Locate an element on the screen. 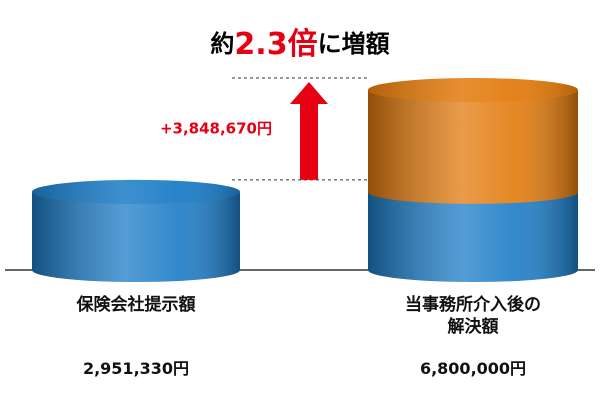  total-label: 6,800,000円 is located at coordinates (473, 368).